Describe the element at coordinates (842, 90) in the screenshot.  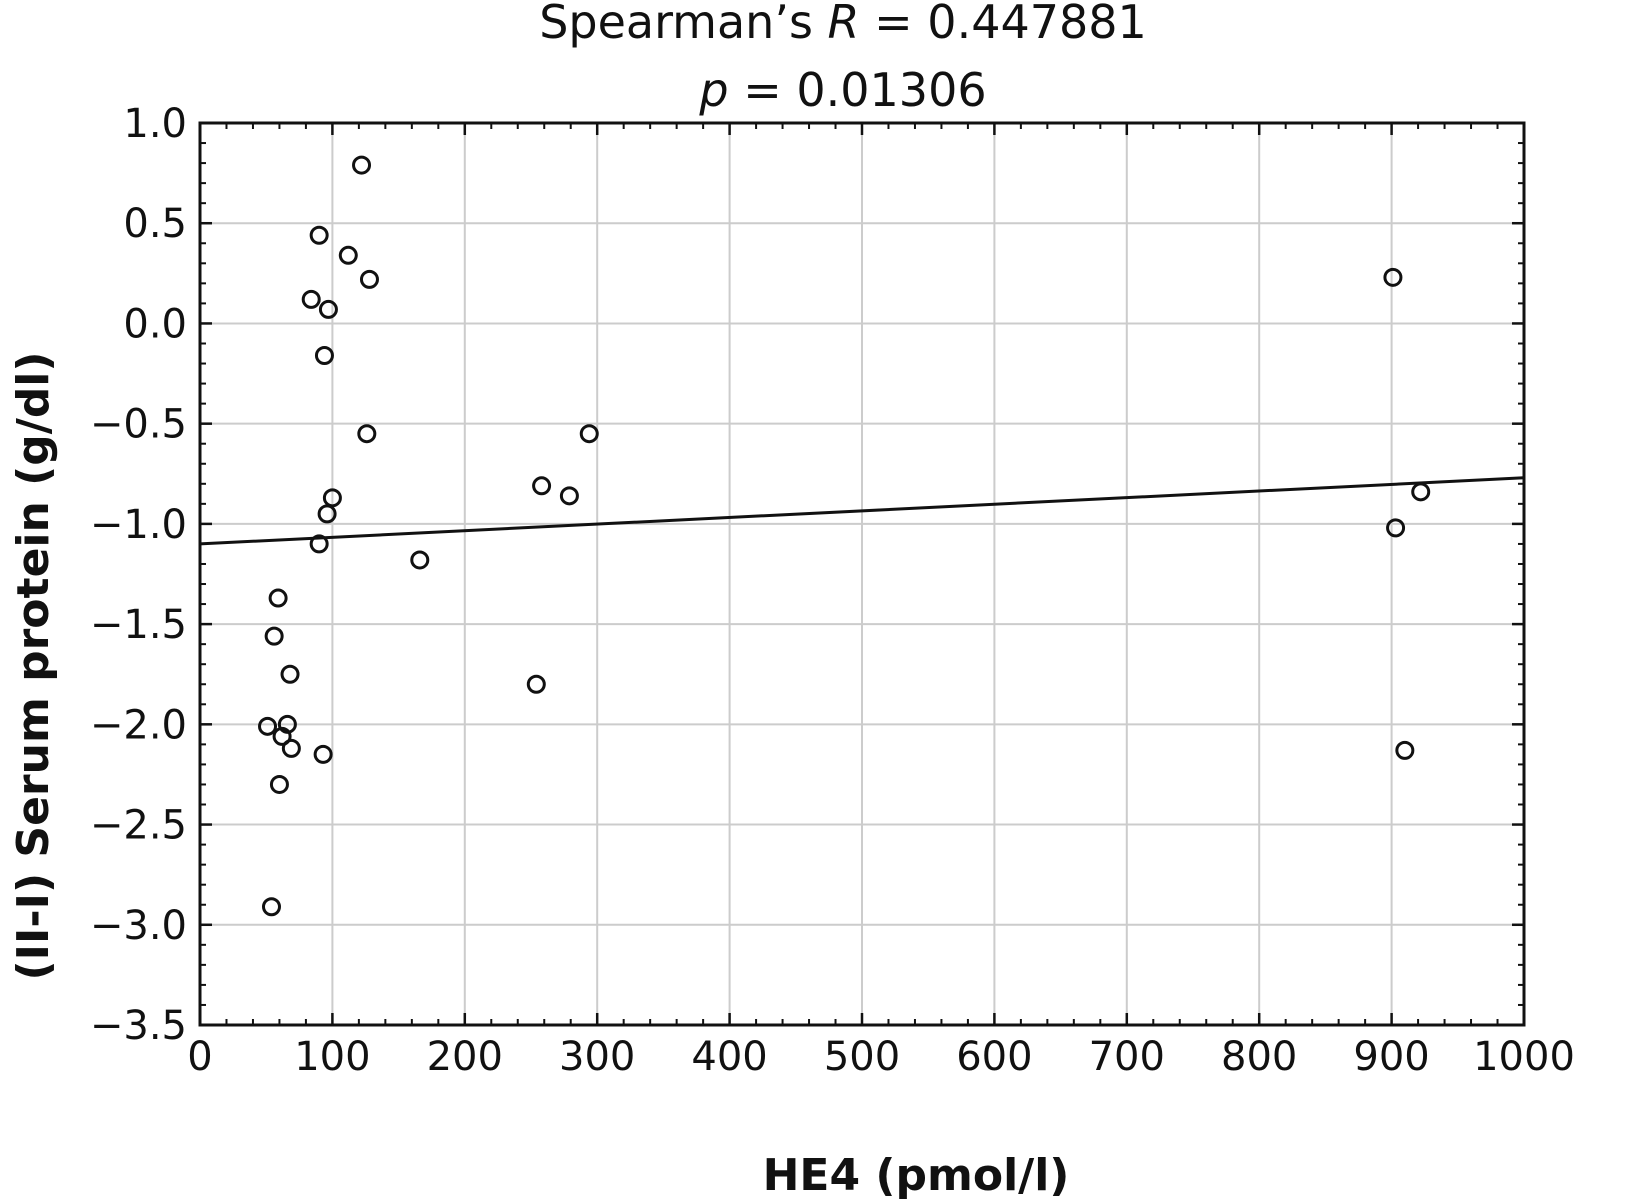
I see `chart-title-line-2: p = 0.01306` at that location.